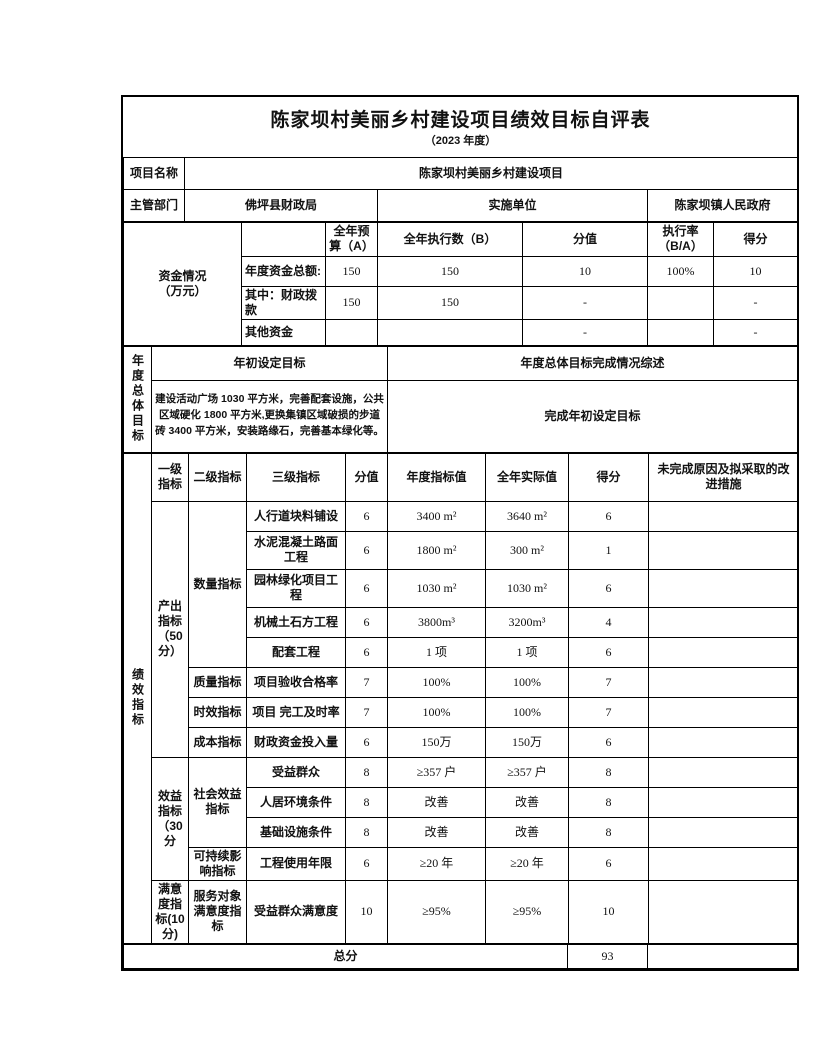 This screenshot has width=816, height=1056. Describe the element at coordinates (436, 477) in the screenshot. I see `col-header-target: 年度指标值` at that location.